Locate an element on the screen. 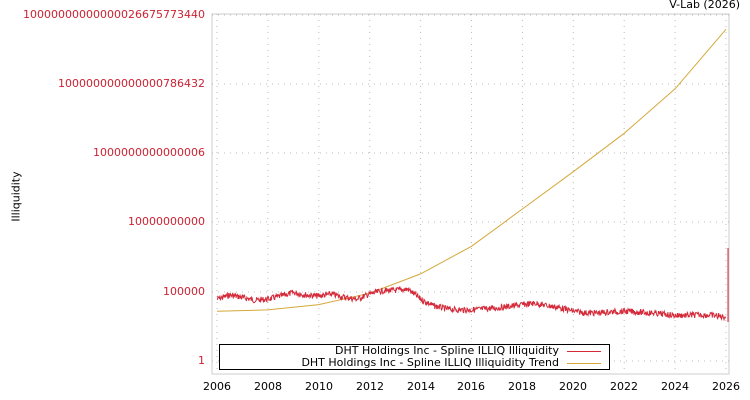 This screenshot has width=750, height=400. y-tick-label: 1 is located at coordinates (201, 360).